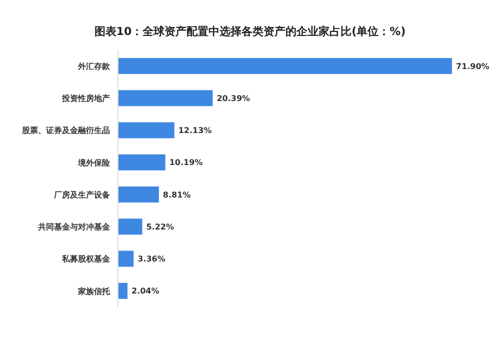 The width and height of the screenshot is (500, 362). Describe the element at coordinates (233, 98) in the screenshot. I see `data-label: 20.39%` at that location.